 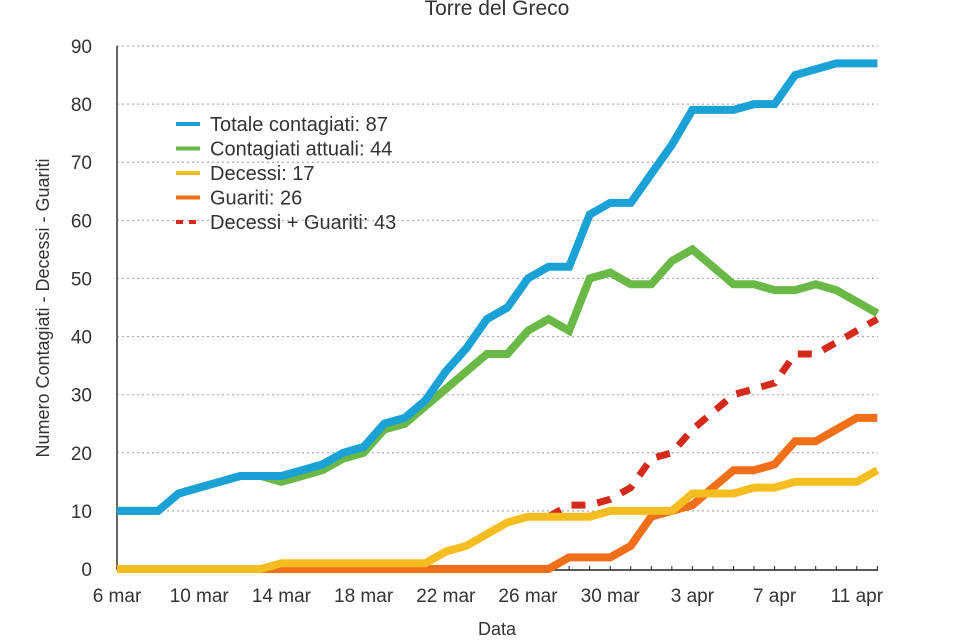 What do you see at coordinates (200, 596) in the screenshot?
I see `x-tick-label: 10 mar` at bounding box center [200, 596].